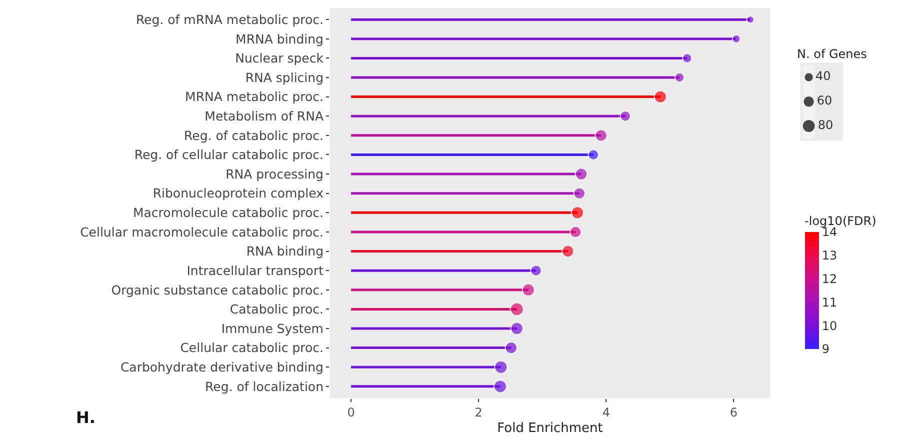  I want to click on x-tick-label: 4, so click(606, 412).